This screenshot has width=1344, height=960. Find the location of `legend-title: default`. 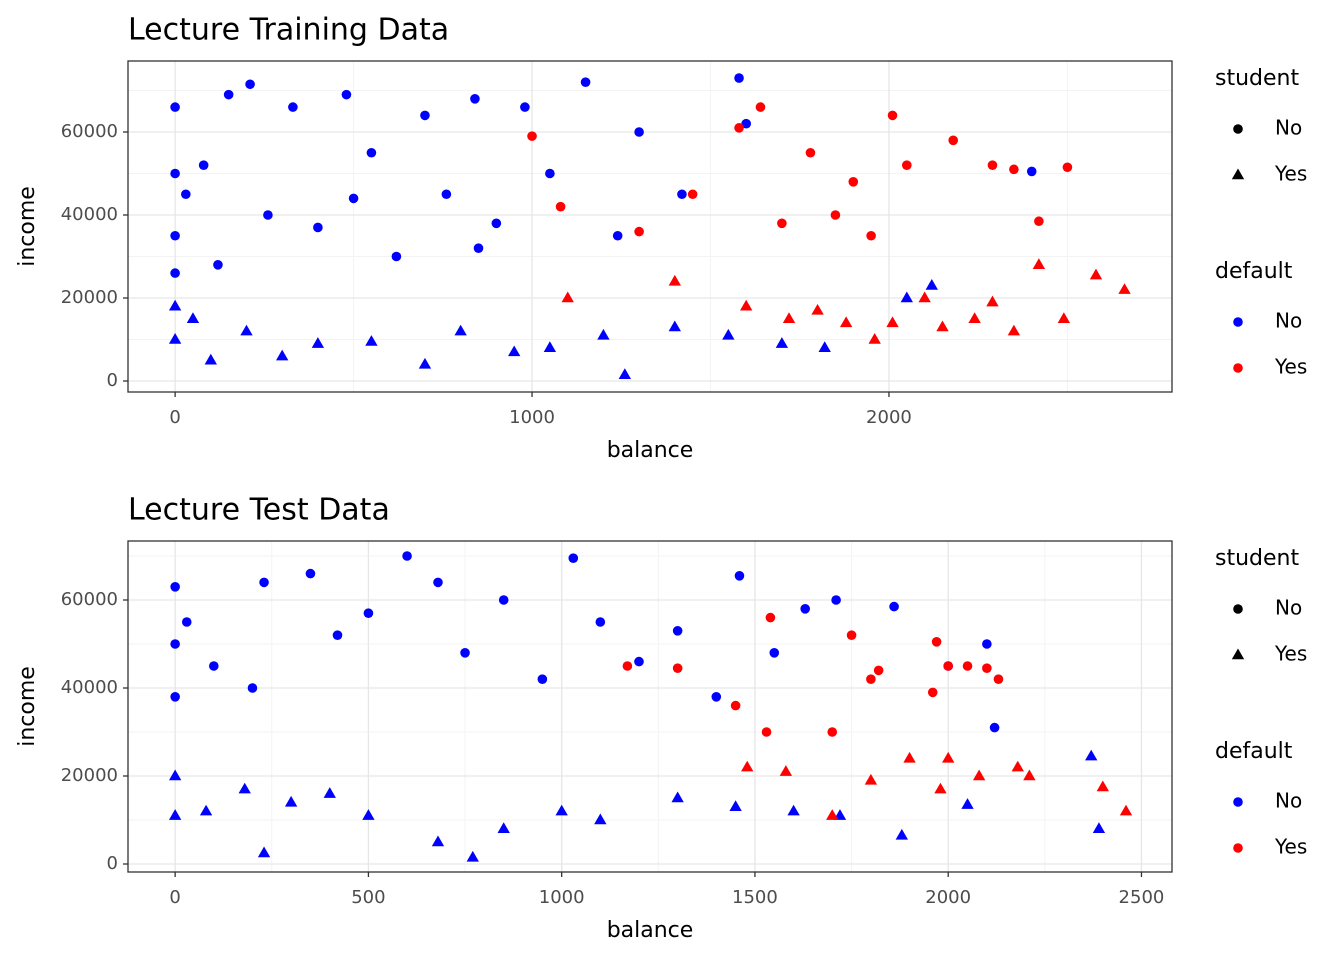

legend-title: default is located at coordinates (1254, 271).